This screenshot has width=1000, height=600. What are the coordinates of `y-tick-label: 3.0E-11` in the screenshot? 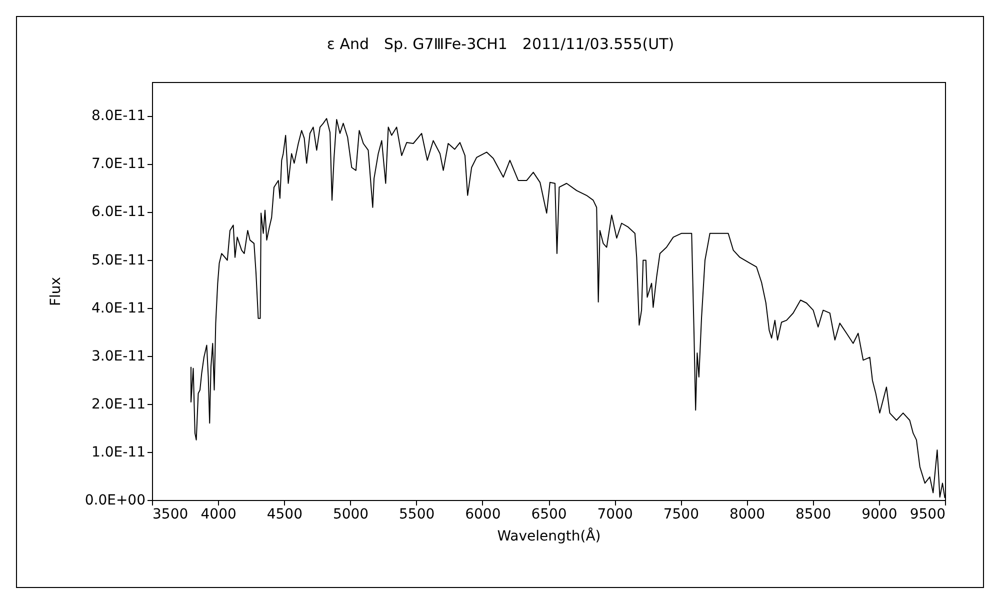 It's located at (119, 356).